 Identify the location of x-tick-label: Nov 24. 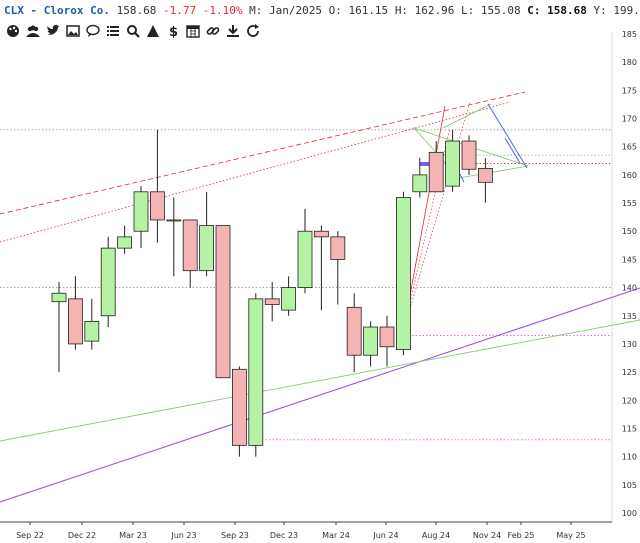
(487, 535).